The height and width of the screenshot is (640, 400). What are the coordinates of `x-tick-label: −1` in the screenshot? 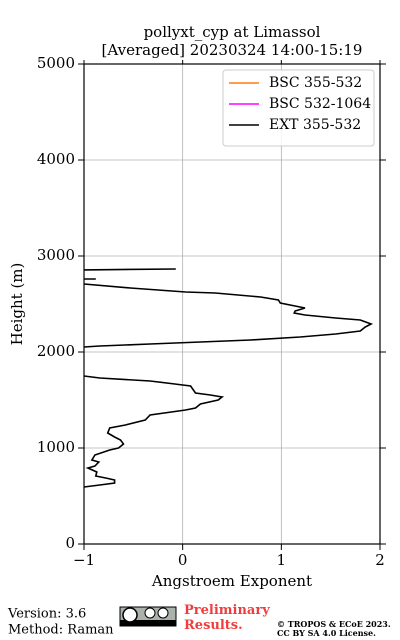 It's located at (84, 560).